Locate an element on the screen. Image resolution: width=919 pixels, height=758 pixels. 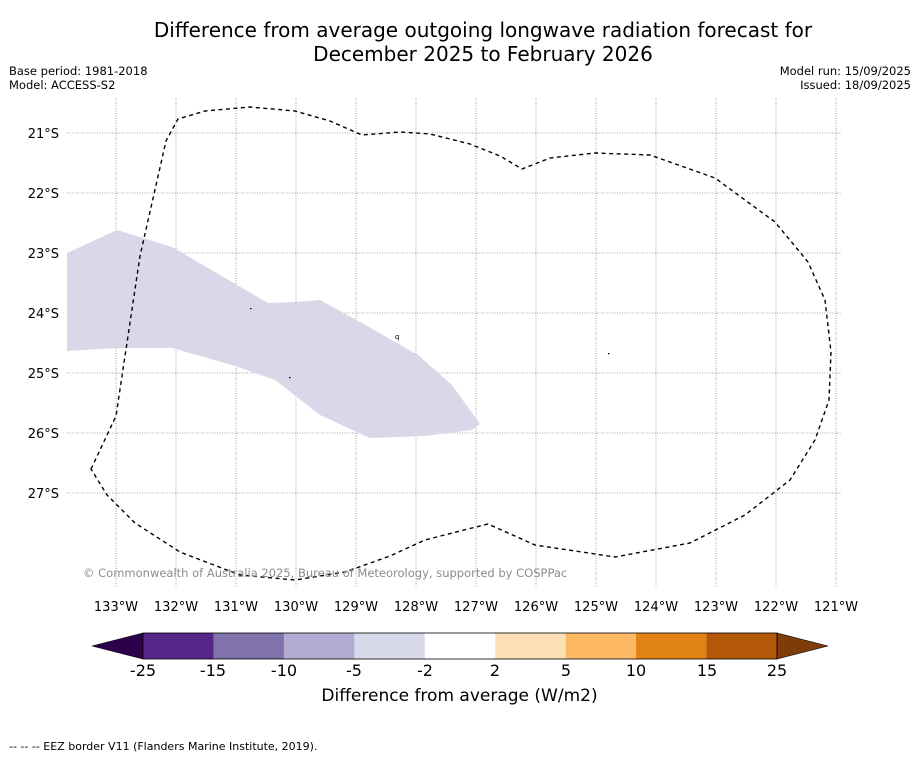
colorbar-tick: -15 is located at coordinates (213, 670).